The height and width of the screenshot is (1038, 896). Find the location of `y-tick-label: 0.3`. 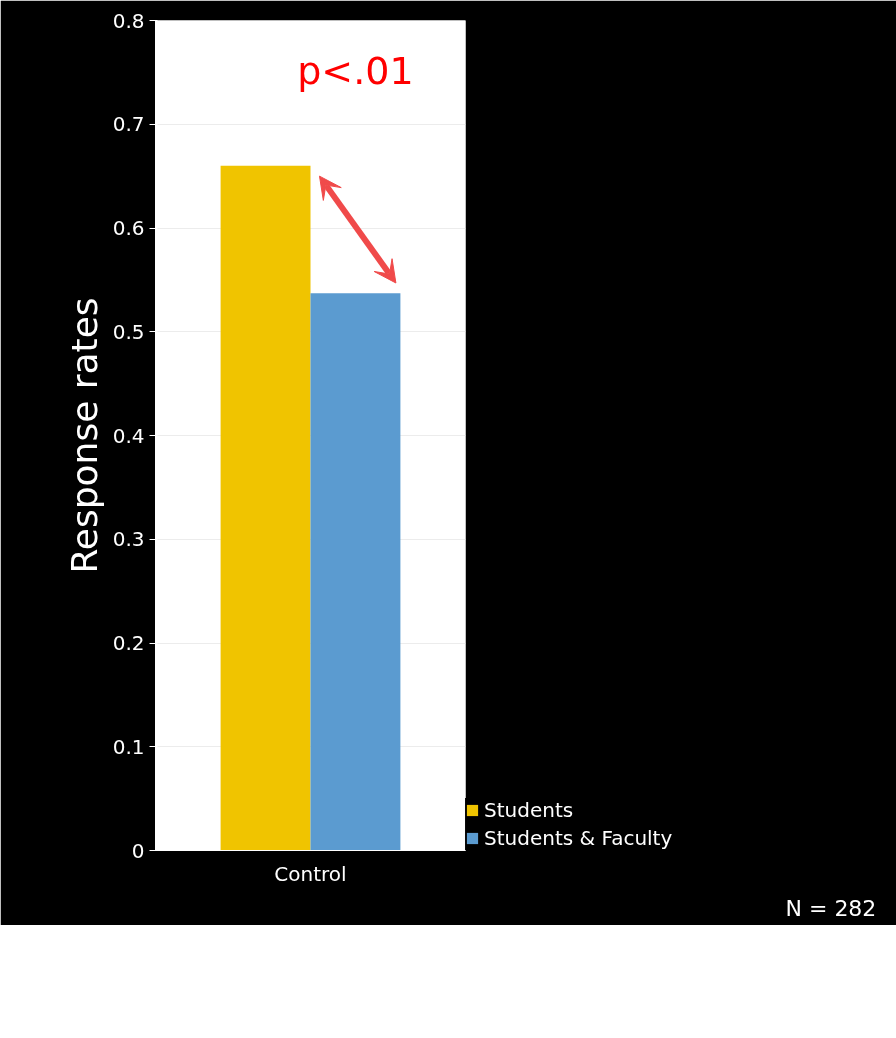

y-tick-label: 0.3 is located at coordinates (128, 539).